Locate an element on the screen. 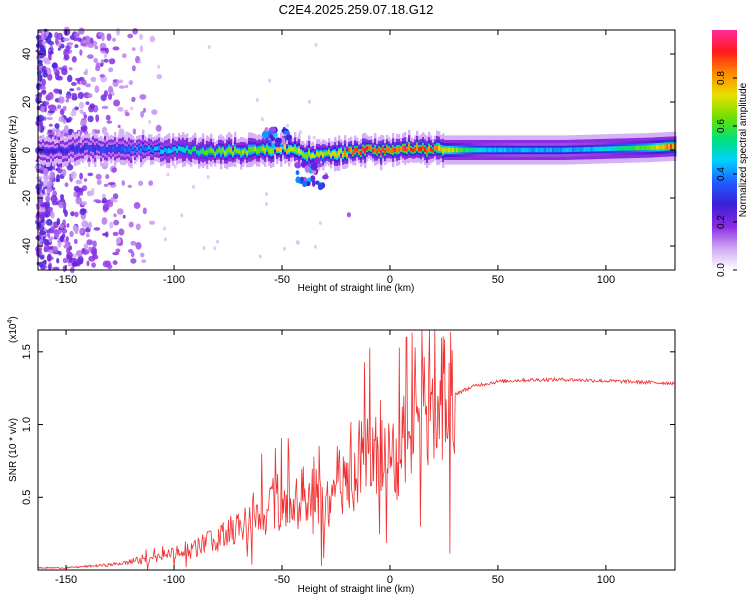  colorbar-tick-label: 0.8 is located at coordinates (721, 78).